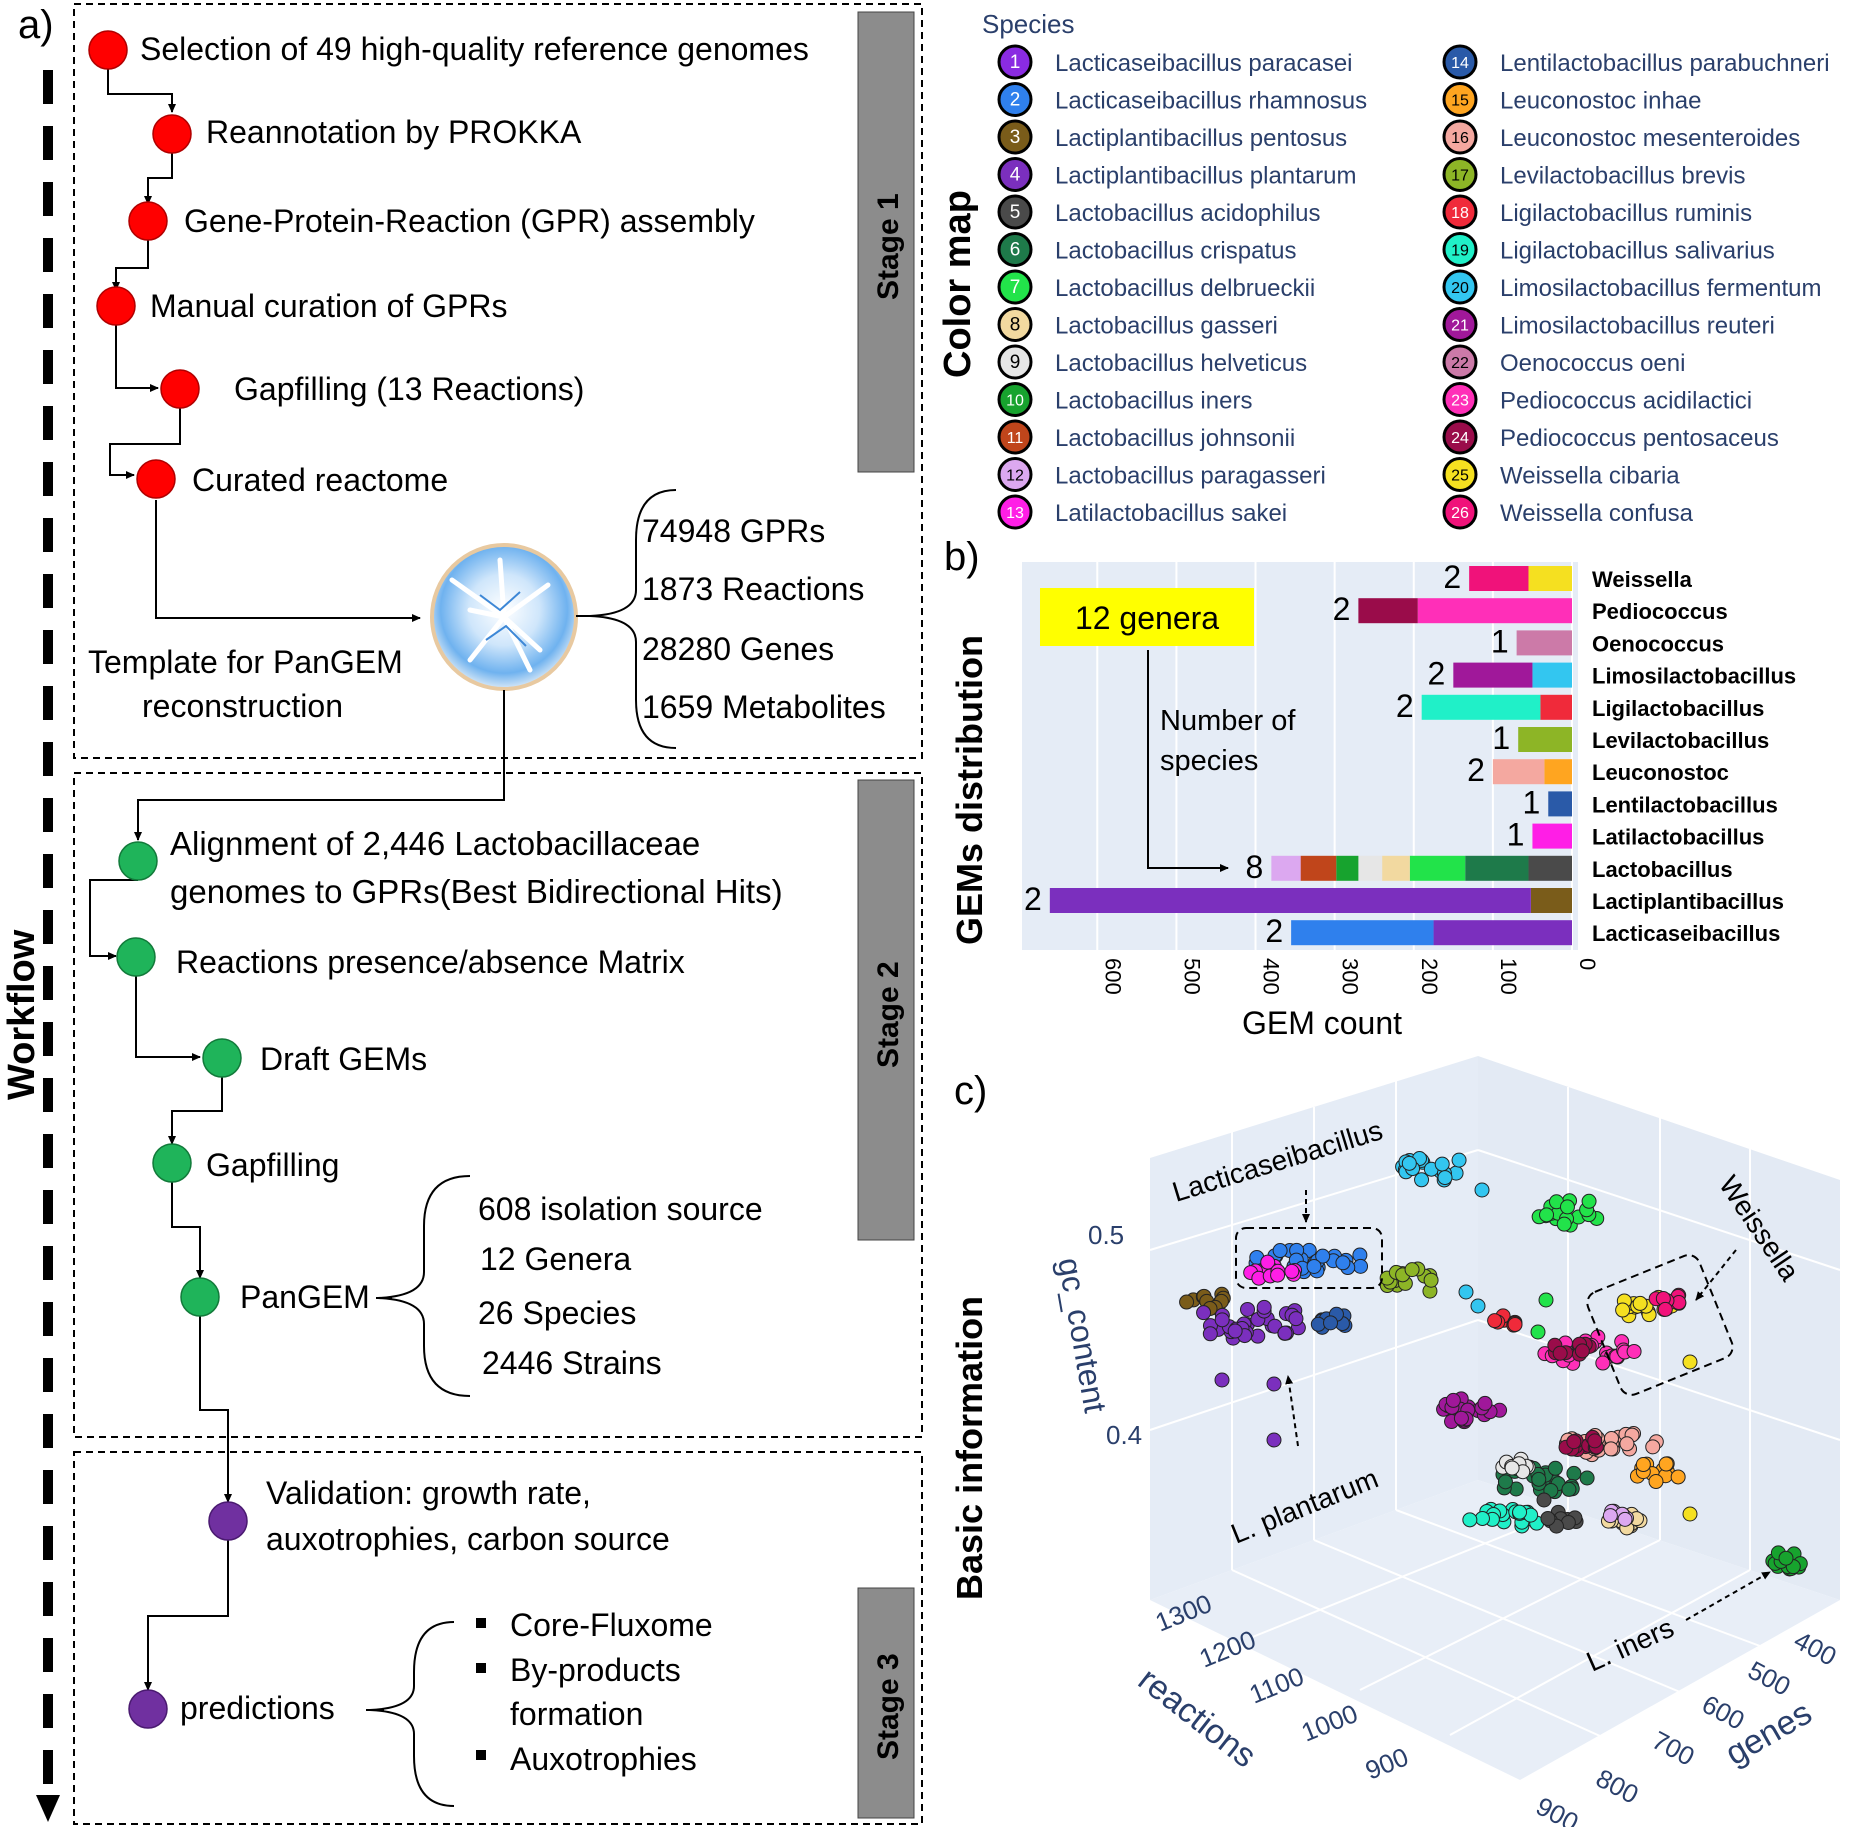 Image resolution: width=1865 pixels, height=1827 pixels. Describe the element at coordinates (970, 1091) in the screenshot. I see `panel-label-c: c)` at that location.